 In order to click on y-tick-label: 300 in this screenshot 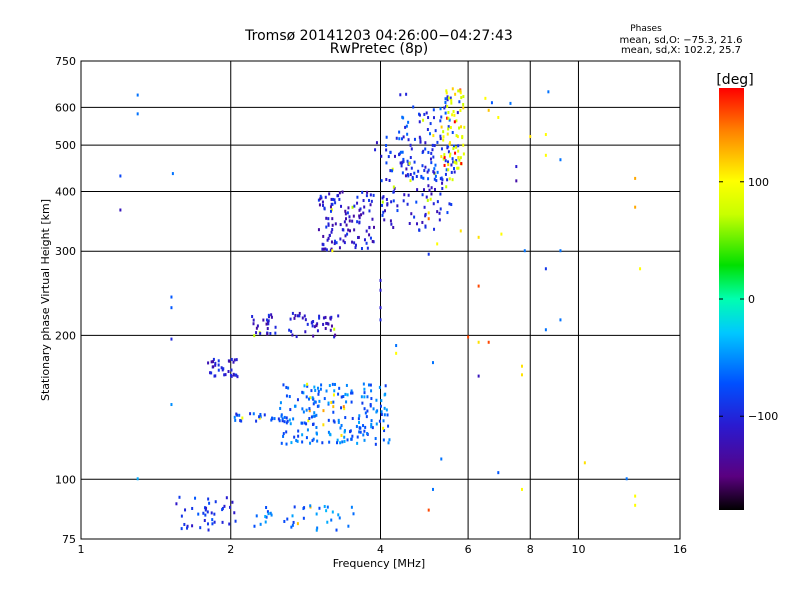, I will do `click(65, 251)`.